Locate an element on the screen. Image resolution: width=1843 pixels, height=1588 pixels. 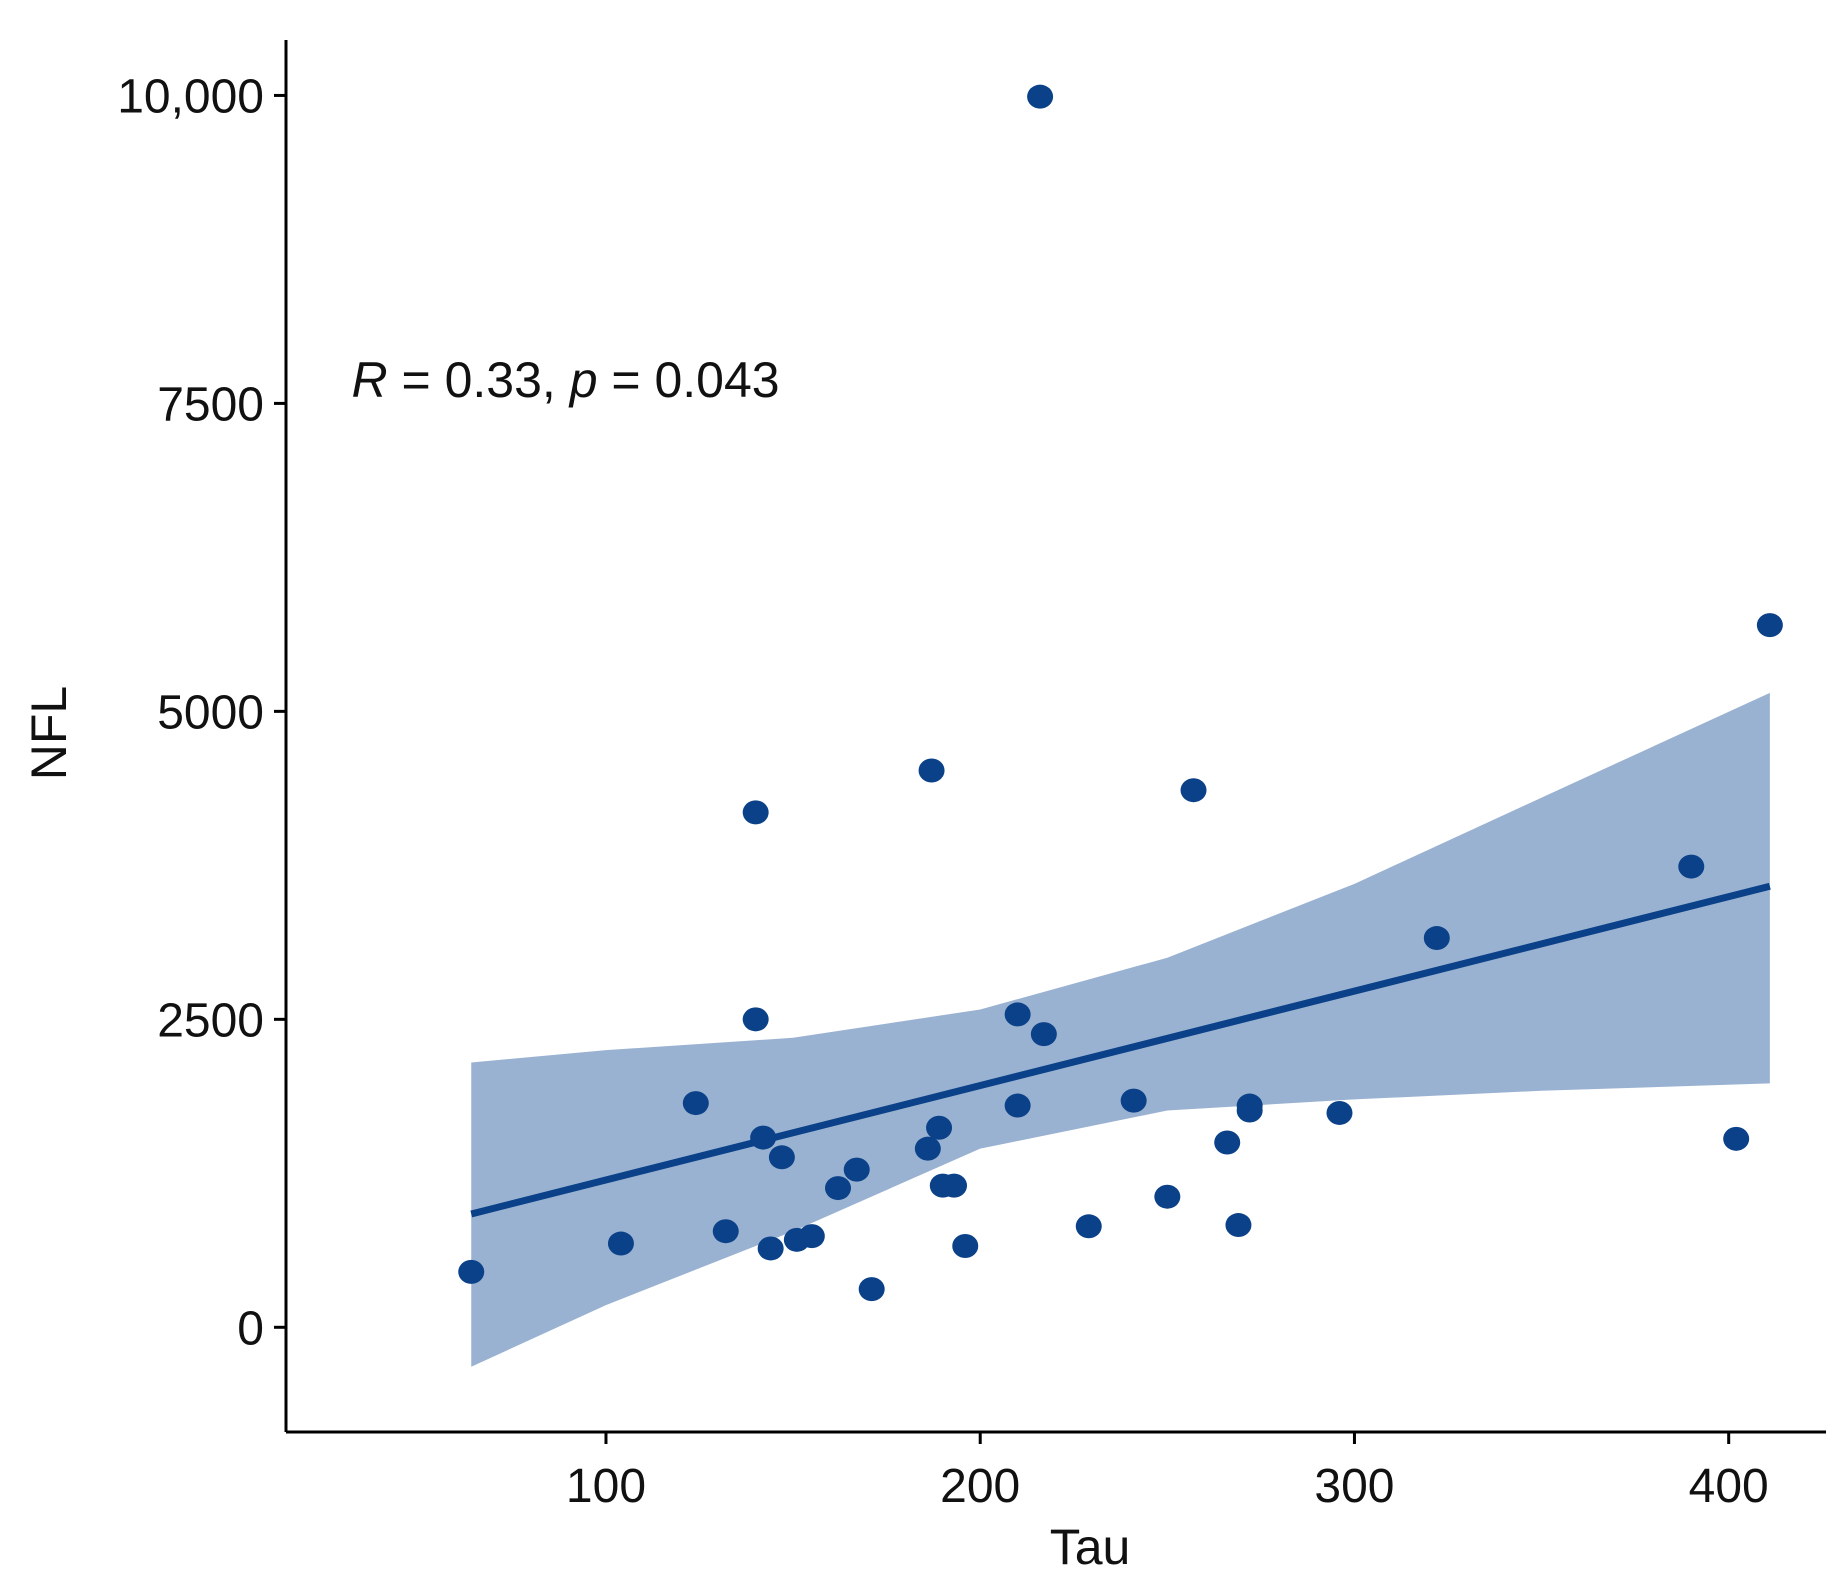
p-value: = 0.043 is located at coordinates (689, 380).